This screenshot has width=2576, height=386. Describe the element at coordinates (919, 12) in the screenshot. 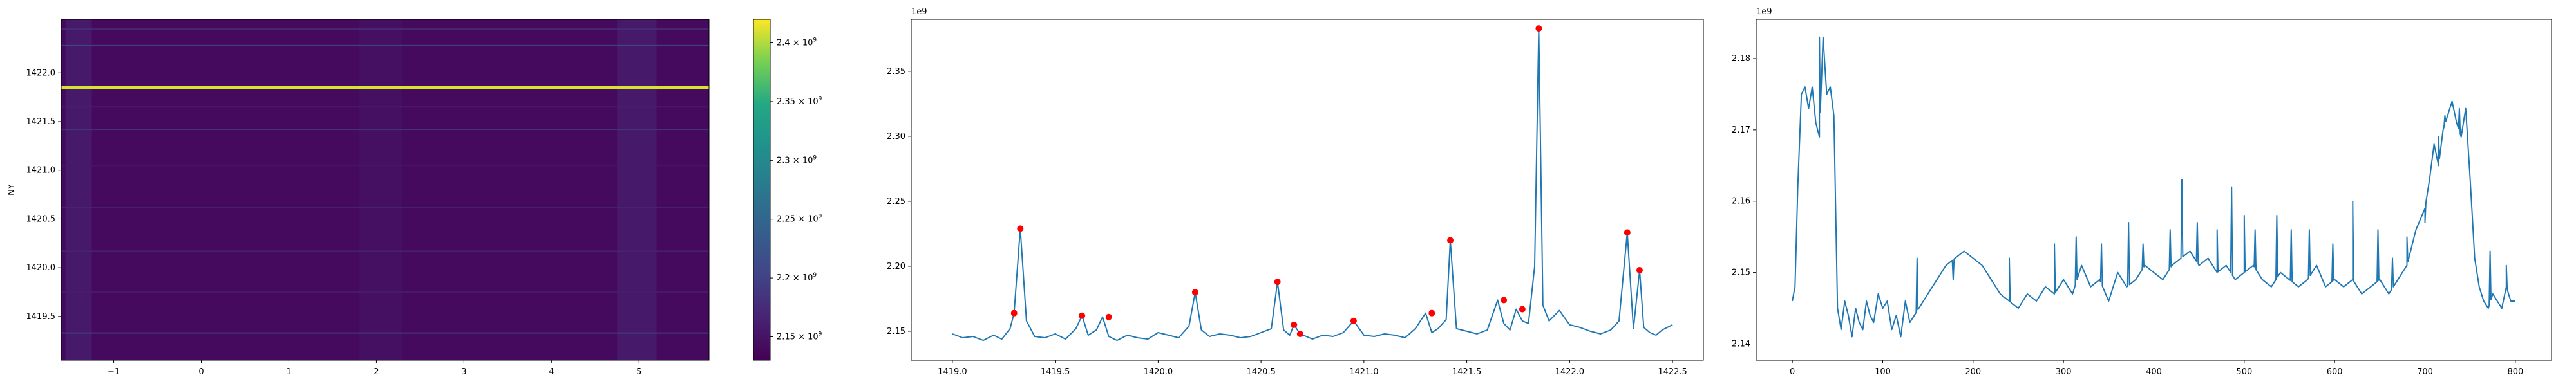

I see `peaks-offset-text: 1e9` at that location.